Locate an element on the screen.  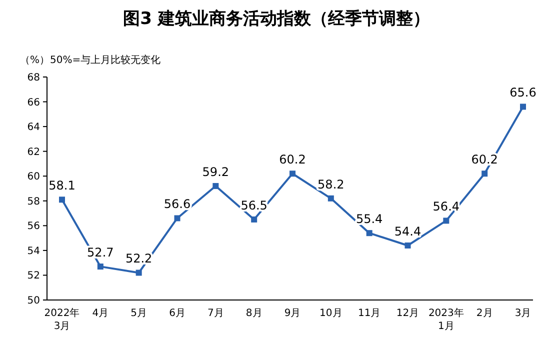
data-label: 54.4 is located at coordinates (408, 231).